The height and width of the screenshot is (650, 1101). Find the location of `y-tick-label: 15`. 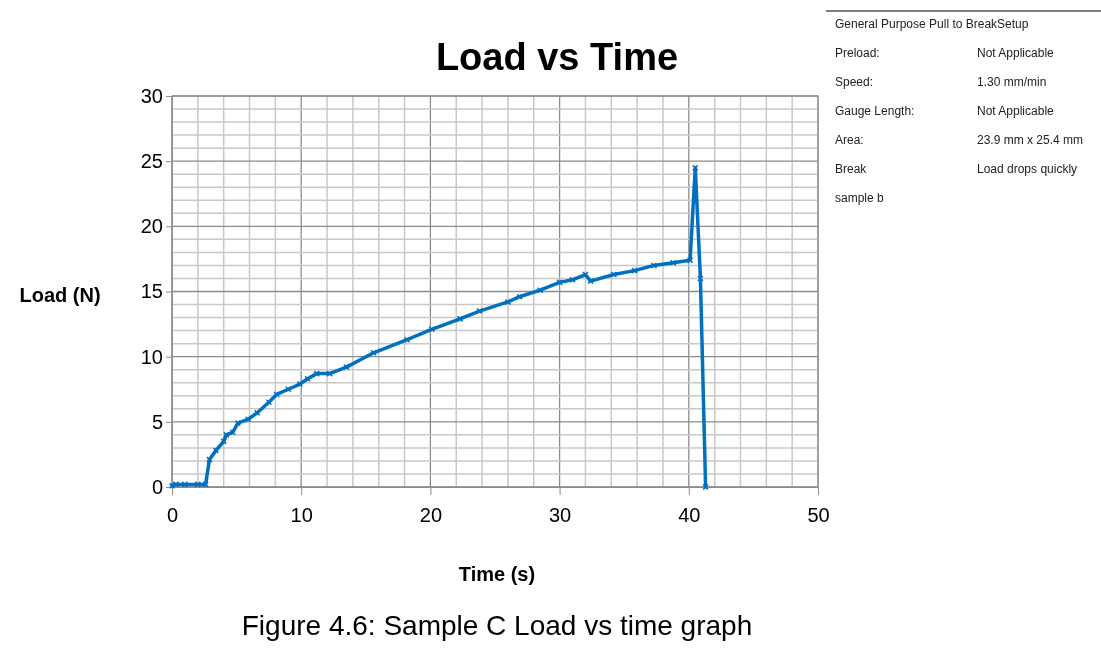

y-tick-label: 15 is located at coordinates (151, 291).